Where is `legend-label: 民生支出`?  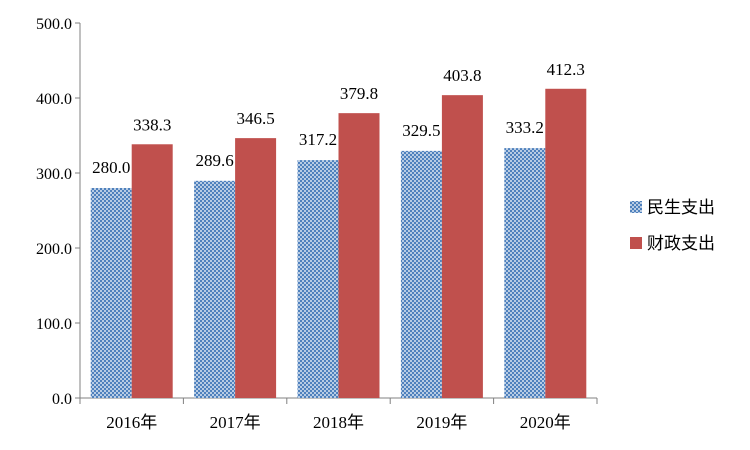 legend-label: 民生支出 is located at coordinates (681, 207).